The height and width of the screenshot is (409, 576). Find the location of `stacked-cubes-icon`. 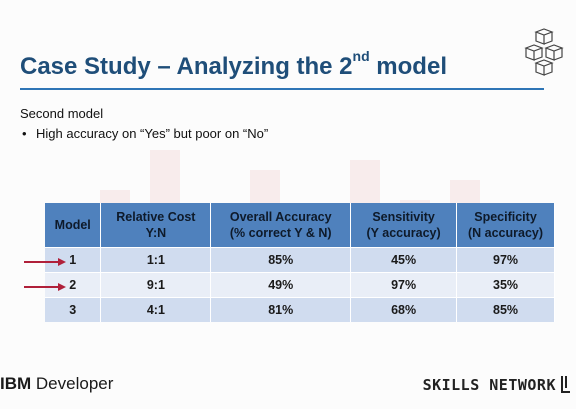

stacked-cubes-icon is located at coordinates (544, 52).